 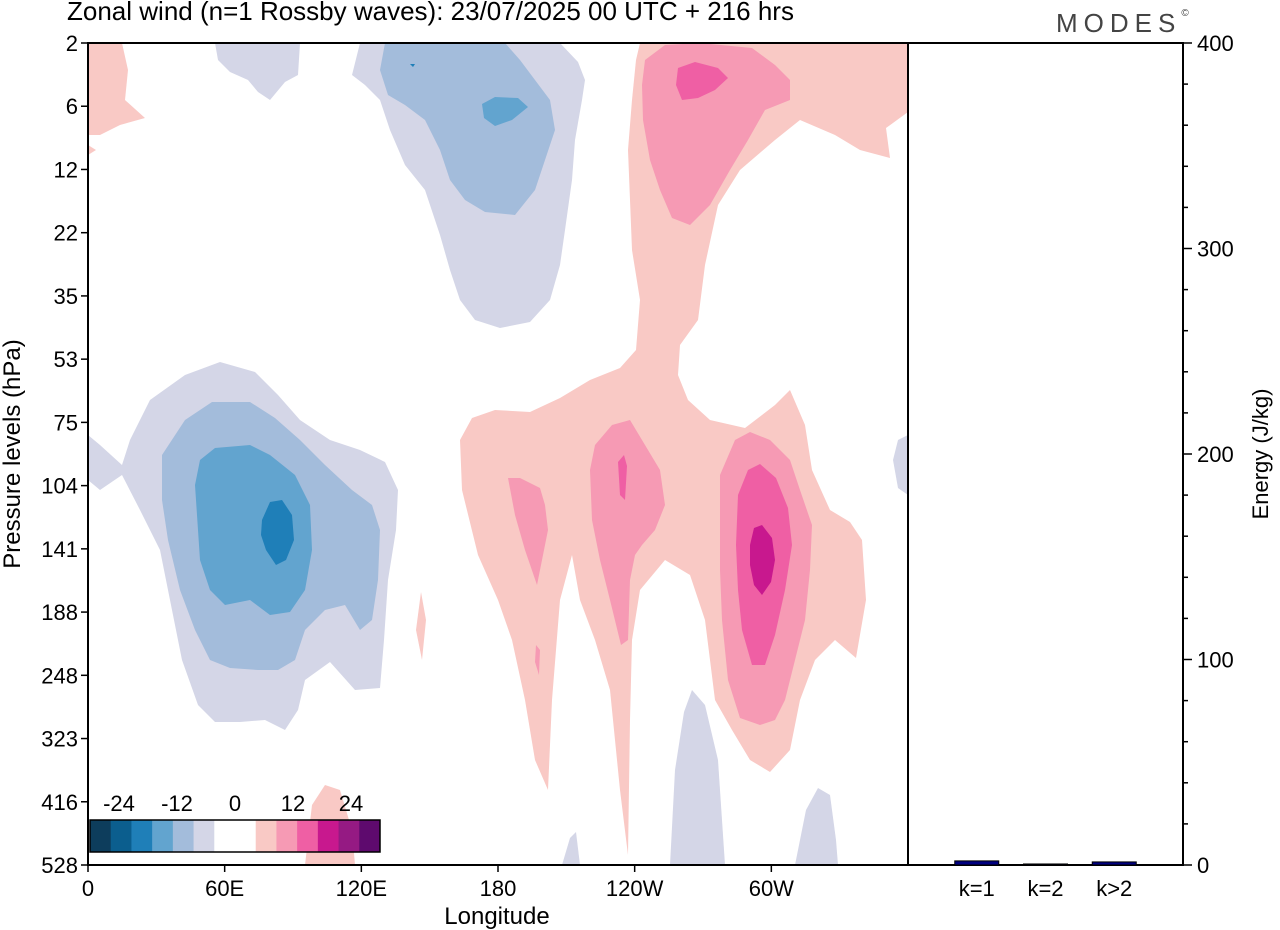 What do you see at coordinates (116, 89) in the screenshot?
I see `contour-pos-light-upper-west` at bounding box center [116, 89].